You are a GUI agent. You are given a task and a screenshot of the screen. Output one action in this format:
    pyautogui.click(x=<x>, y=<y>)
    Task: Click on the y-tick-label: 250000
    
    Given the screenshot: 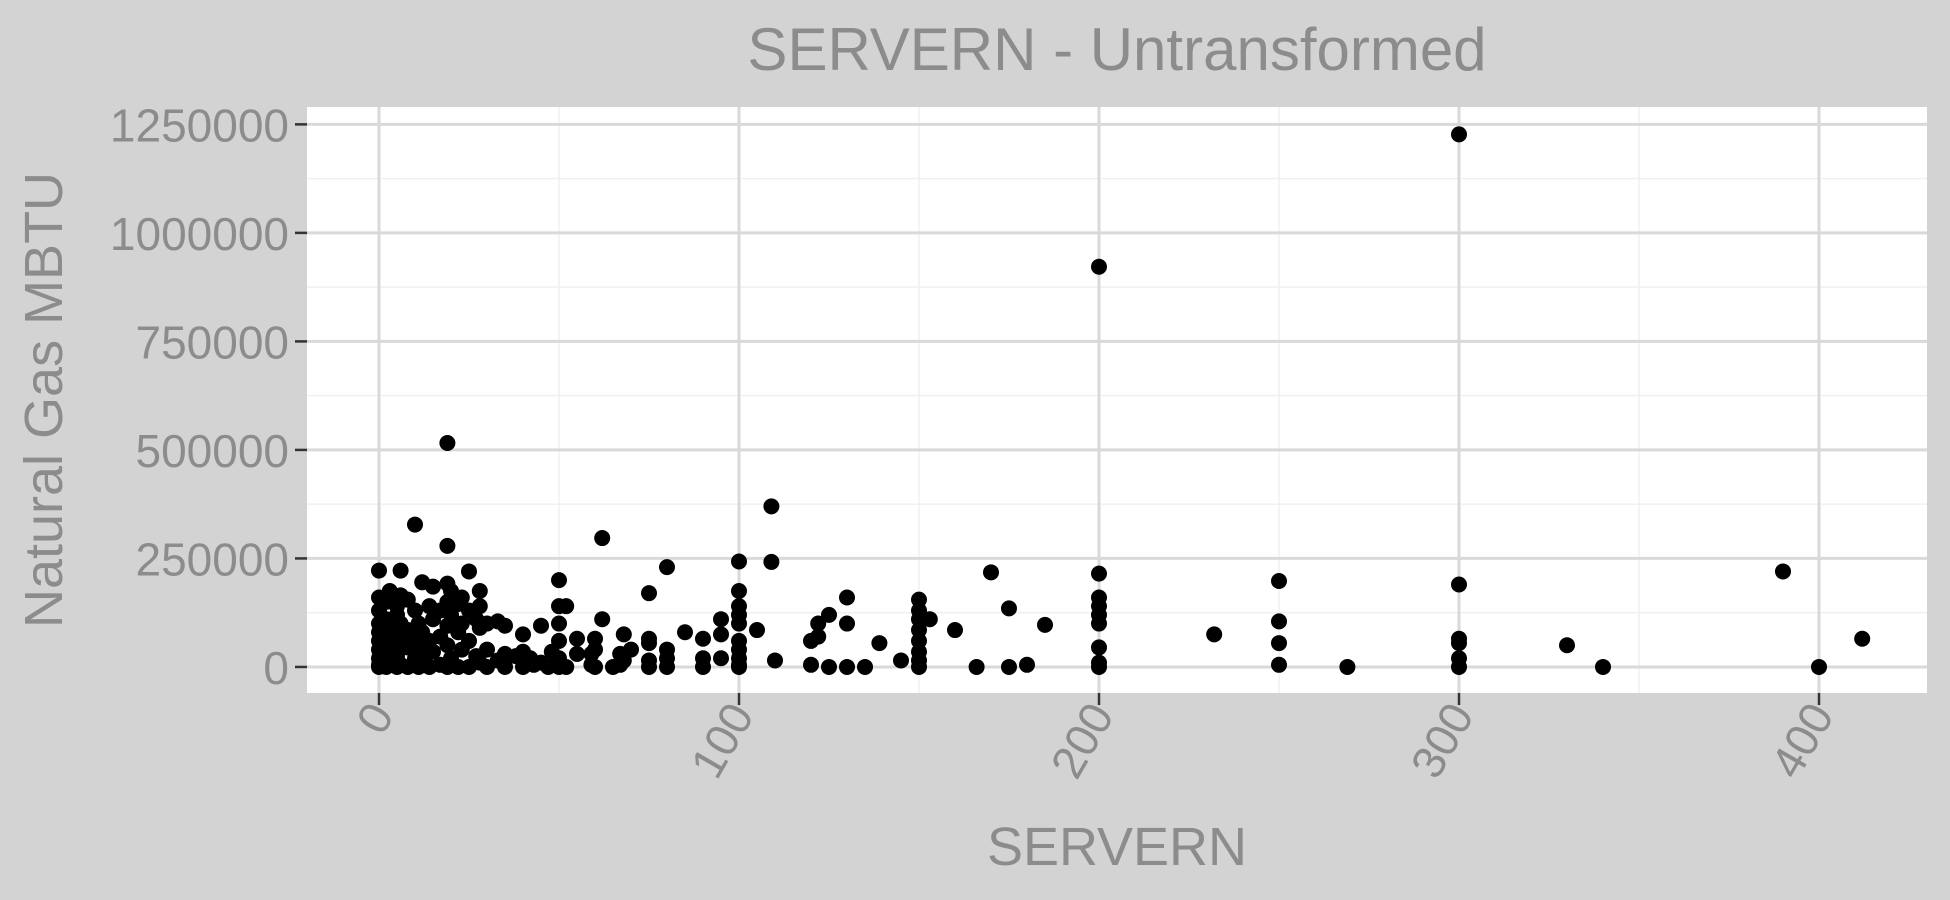 What is the action you would take?
    pyautogui.click(x=213, y=559)
    